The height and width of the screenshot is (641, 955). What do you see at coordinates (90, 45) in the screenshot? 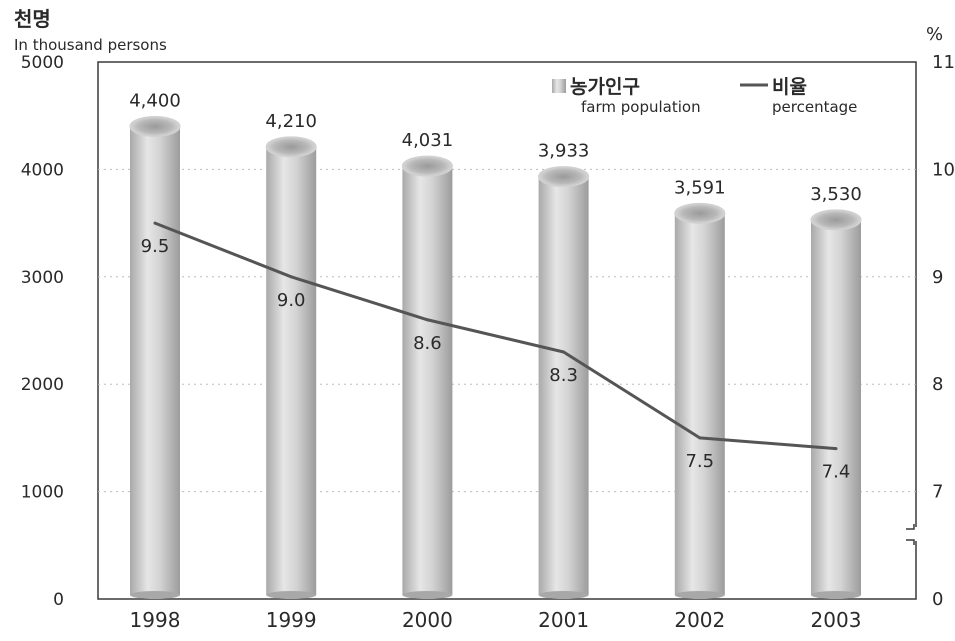
I see `left-axis-unit-en: In thousand persons` at bounding box center [90, 45].